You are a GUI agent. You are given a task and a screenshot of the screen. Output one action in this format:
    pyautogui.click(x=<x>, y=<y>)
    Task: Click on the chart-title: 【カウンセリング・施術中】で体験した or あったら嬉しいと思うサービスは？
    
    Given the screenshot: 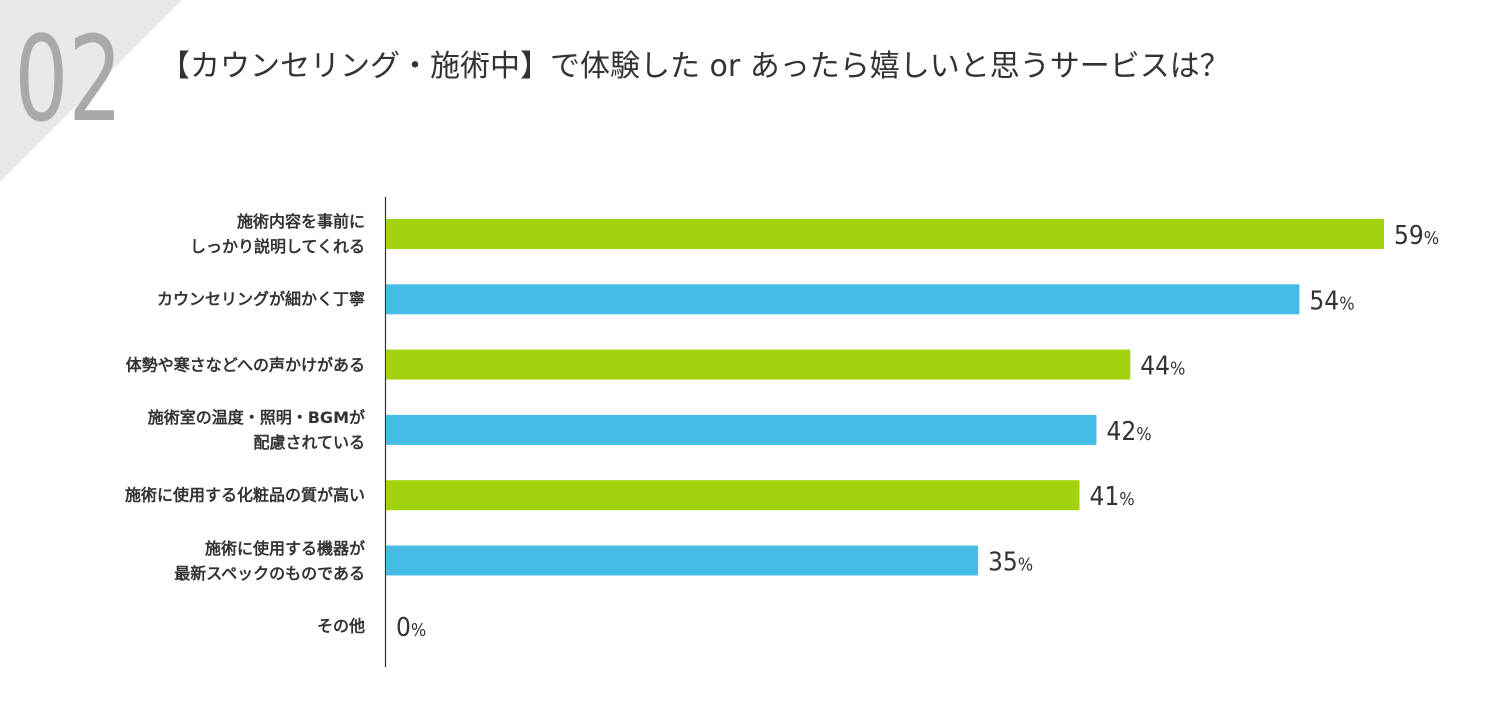 What is the action you would take?
    pyautogui.click(x=695, y=66)
    